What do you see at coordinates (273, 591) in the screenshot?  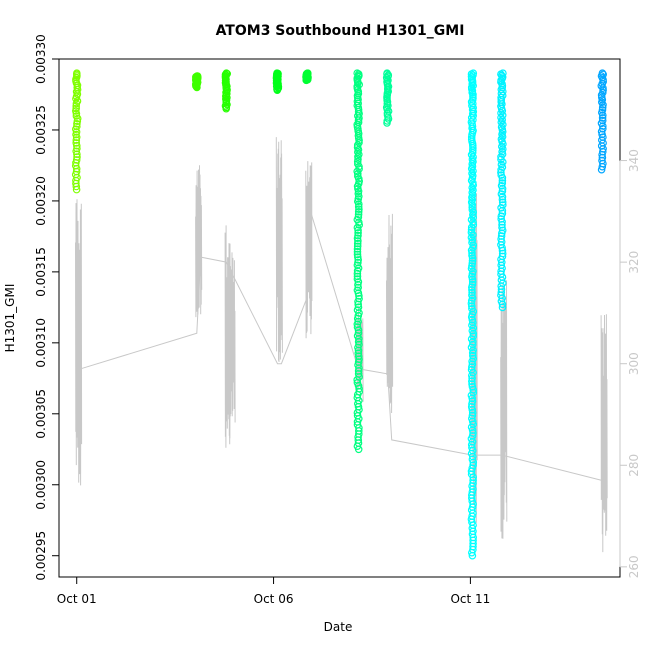 I see `x-axis: Oct 01 Oct 06 Oct 11` at bounding box center [273, 591].